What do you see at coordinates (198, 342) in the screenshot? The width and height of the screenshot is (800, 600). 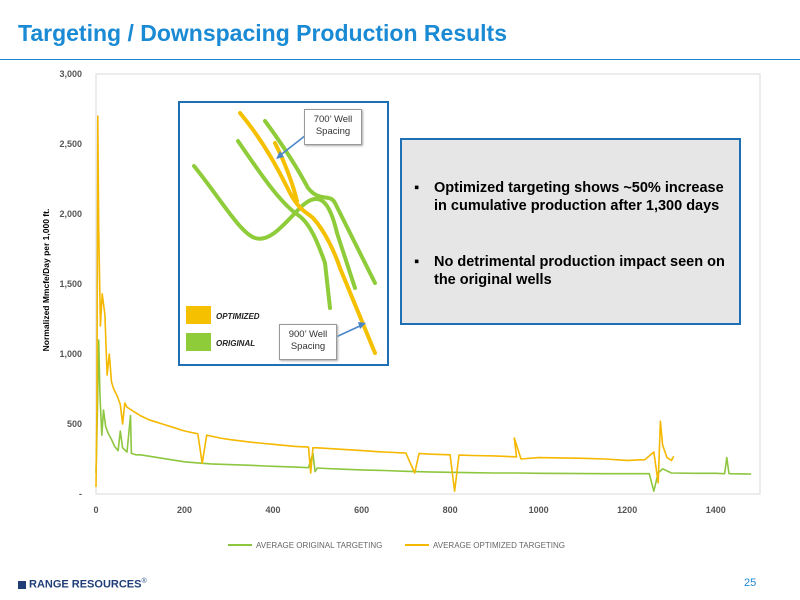 I see `original-swatch` at bounding box center [198, 342].